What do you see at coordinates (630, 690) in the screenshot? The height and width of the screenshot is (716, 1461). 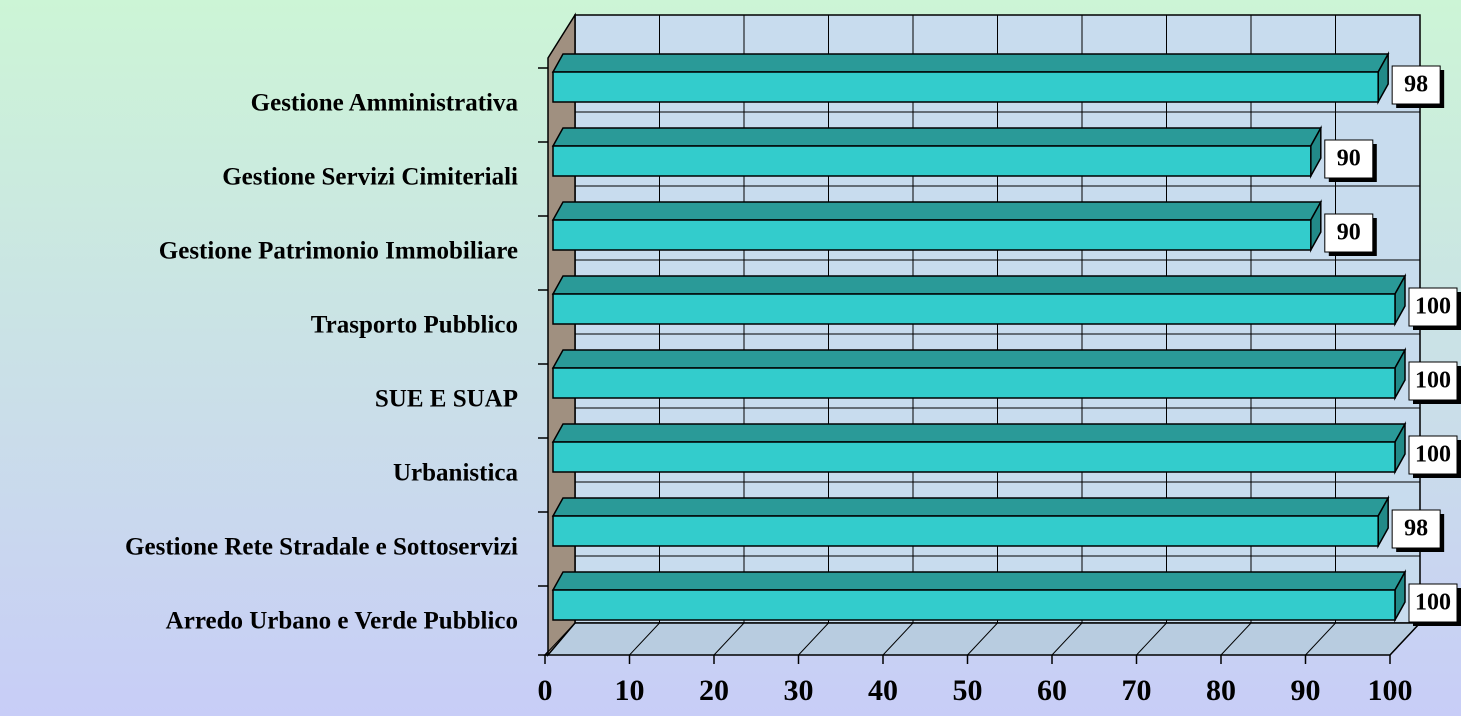 I see `x-tick-label: 10` at bounding box center [630, 690].